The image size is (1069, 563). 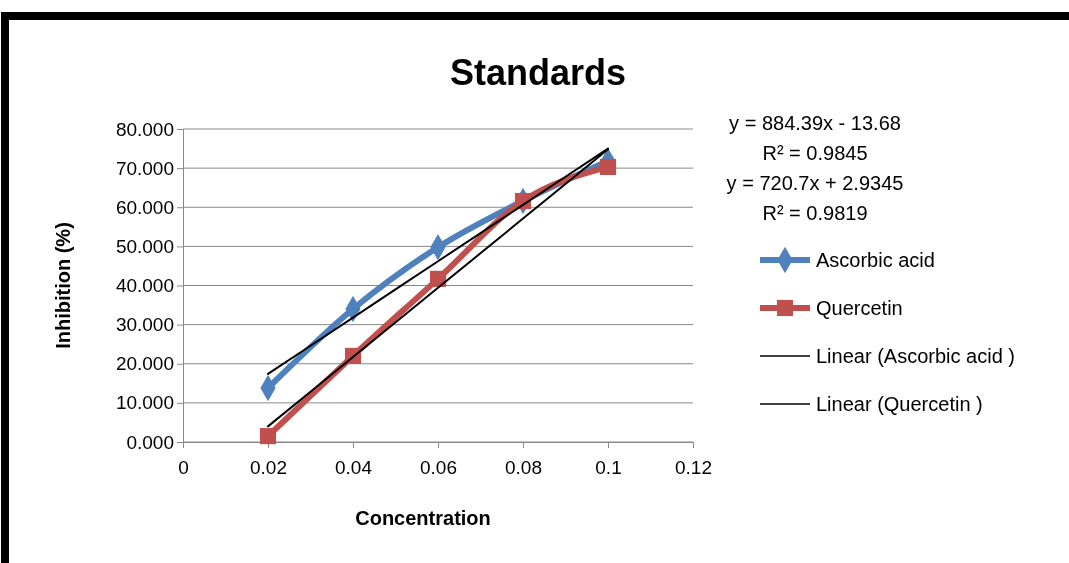 I want to click on x-tick-label: 0.06, so click(x=438, y=467).